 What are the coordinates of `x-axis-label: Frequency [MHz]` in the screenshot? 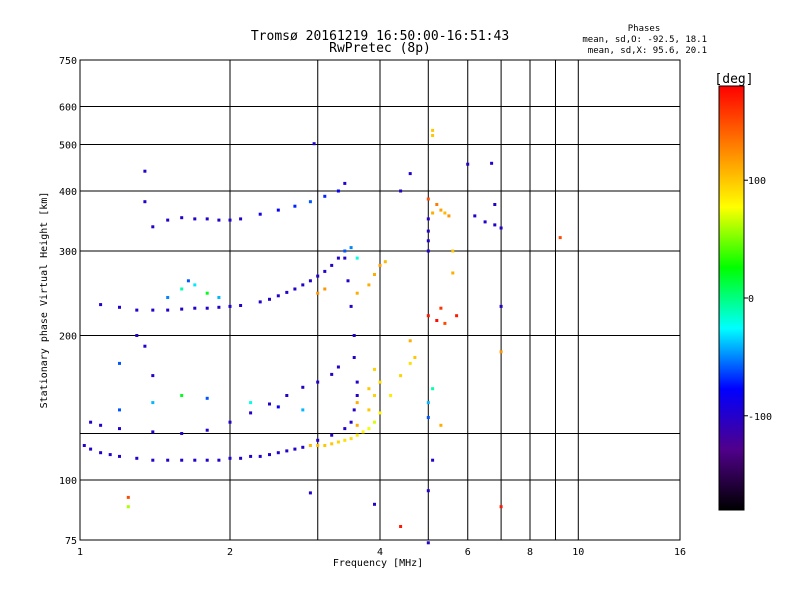 It's located at (378, 563).